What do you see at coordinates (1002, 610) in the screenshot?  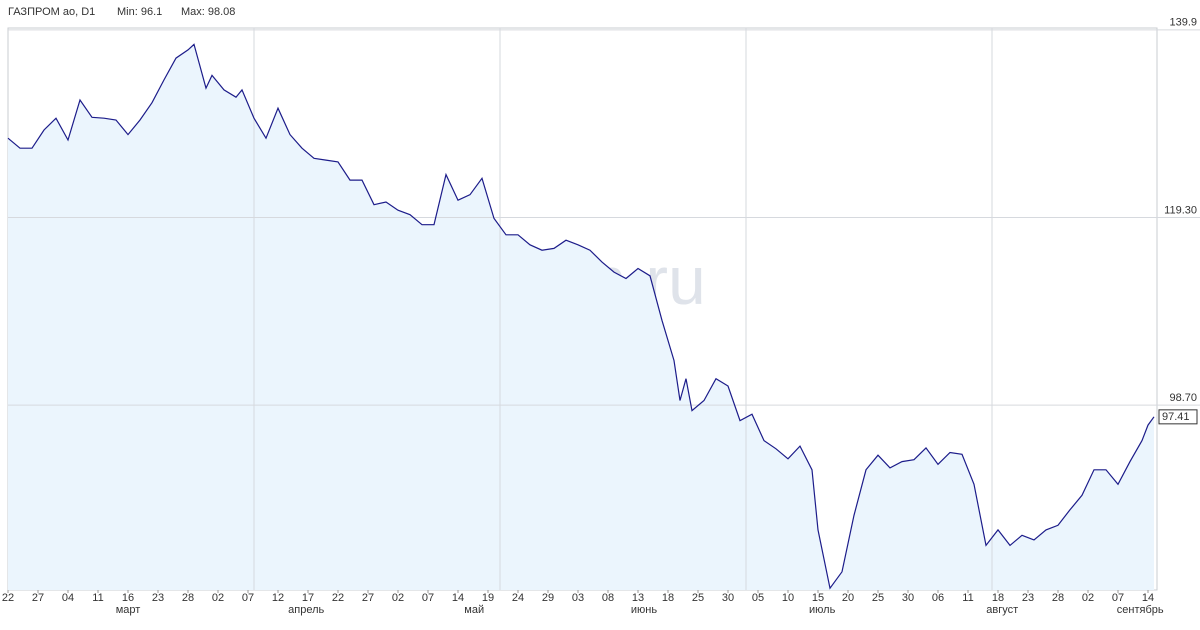 I see `month-label: август` at bounding box center [1002, 610].